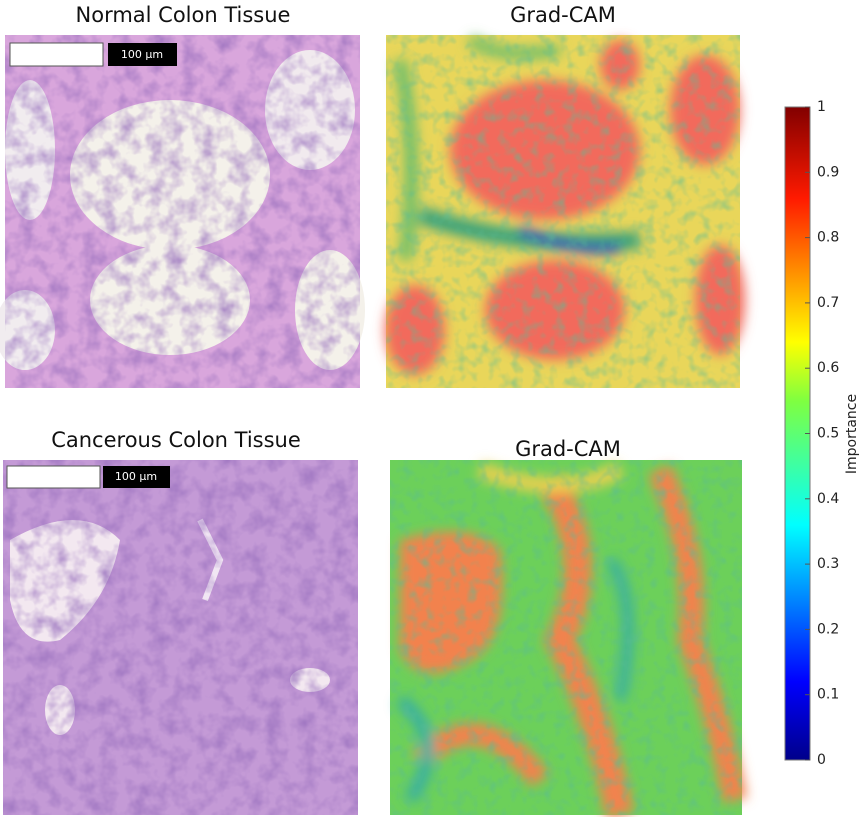 The width and height of the screenshot is (865, 817). What do you see at coordinates (821, 760) in the screenshot?
I see `tick-label: 0` at bounding box center [821, 760].